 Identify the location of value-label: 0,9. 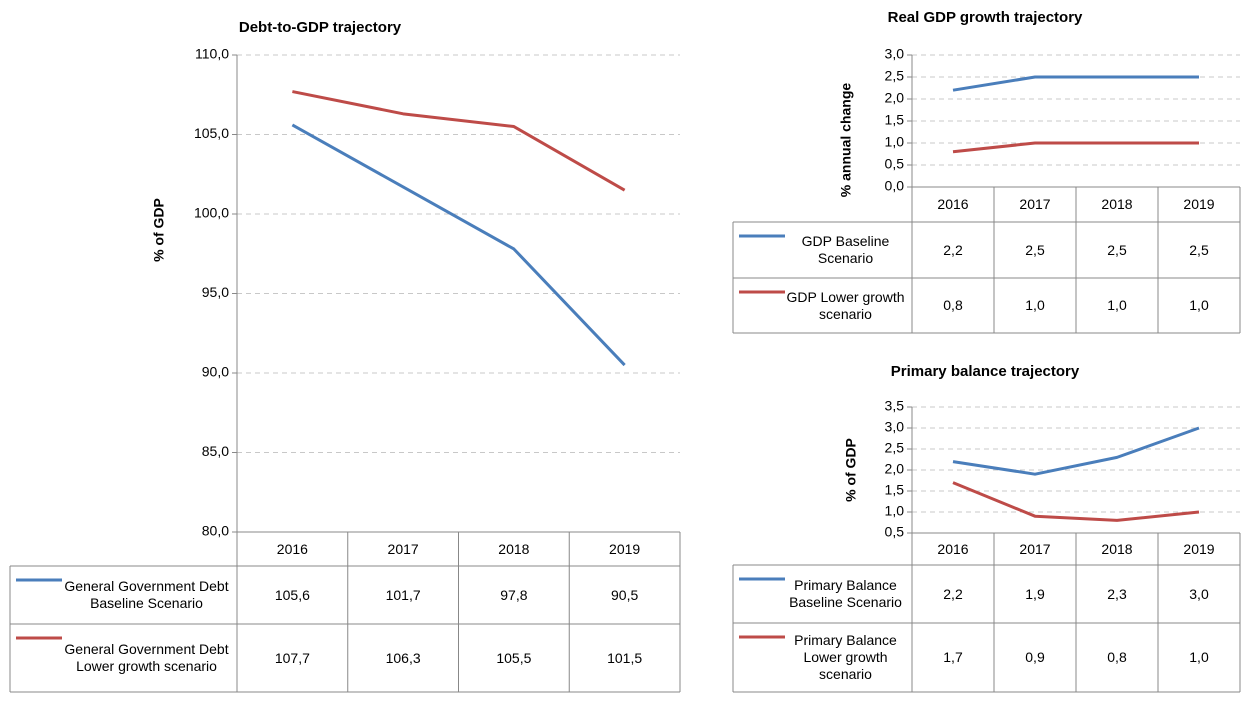
(1035, 657).